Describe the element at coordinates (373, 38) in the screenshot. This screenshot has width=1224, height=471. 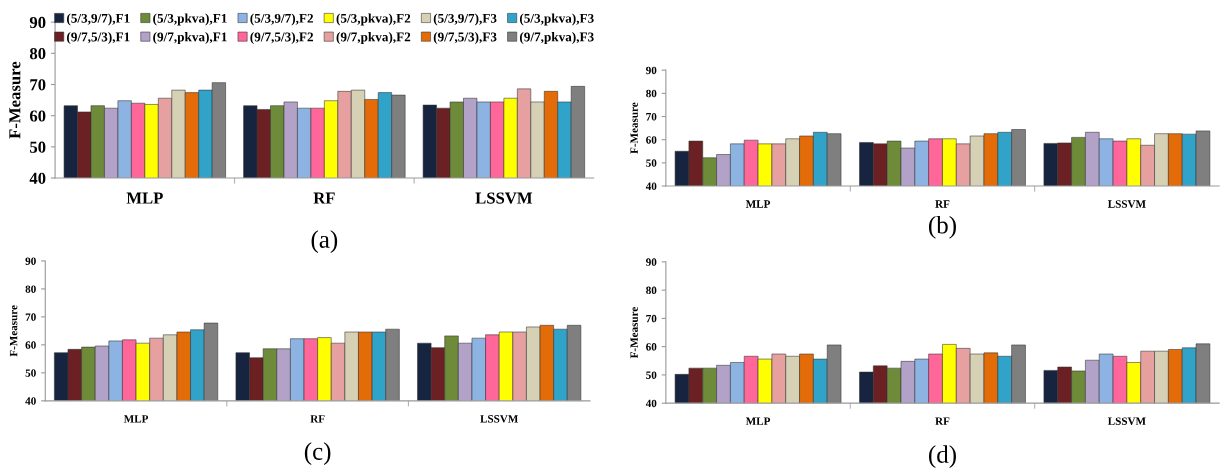
I see `legend-label: (9/7,pkva),F2` at that location.